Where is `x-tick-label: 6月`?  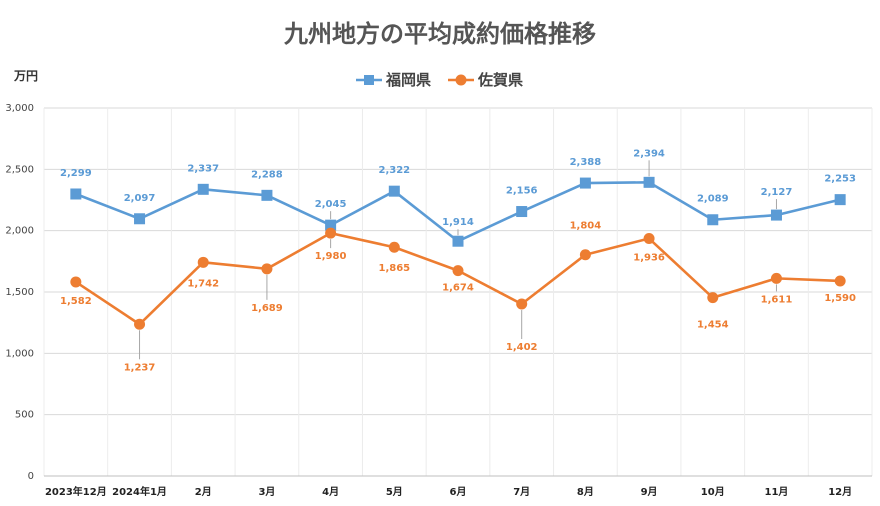 x-tick-label: 6月 is located at coordinates (458, 492).